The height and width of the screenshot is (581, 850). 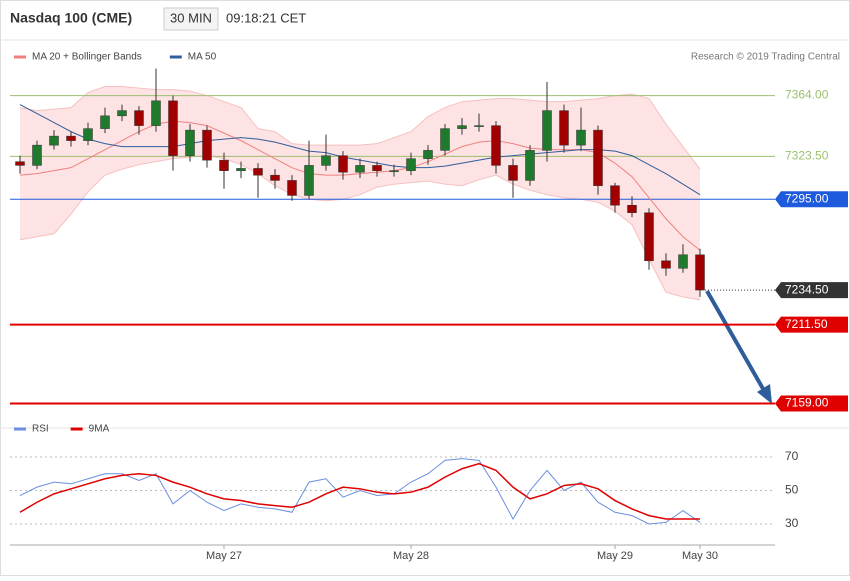 What do you see at coordinates (807, 403) in the screenshot?
I see `level-label: 7159.00` at bounding box center [807, 403].